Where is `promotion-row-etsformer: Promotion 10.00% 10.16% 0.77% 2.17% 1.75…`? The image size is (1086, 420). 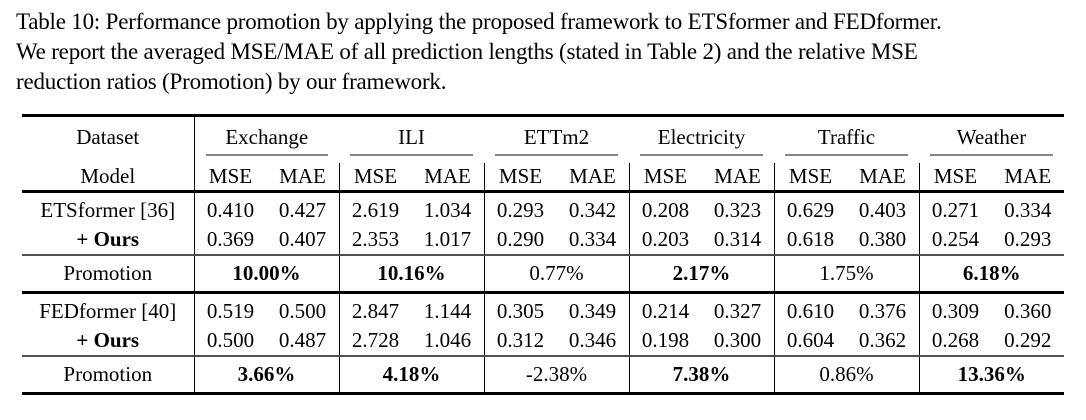 promotion-row-etsformer: Promotion 10.00% 10.16% 0.77% 2.17% 1.75… is located at coordinates (543, 273).